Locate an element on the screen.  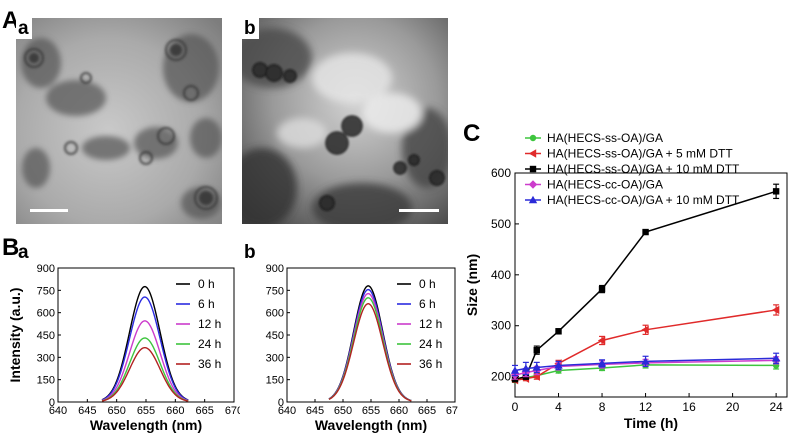
tem-image-b: b is located at coordinates (345, 121).